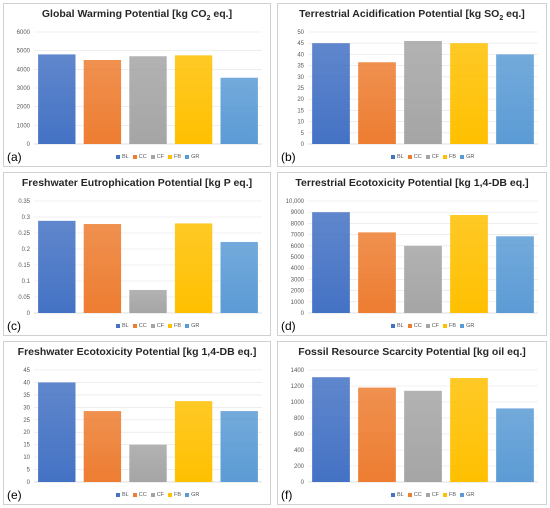  Describe the element at coordinates (298, 387) in the screenshot. I see `y-tick-label: 1200` at that location.